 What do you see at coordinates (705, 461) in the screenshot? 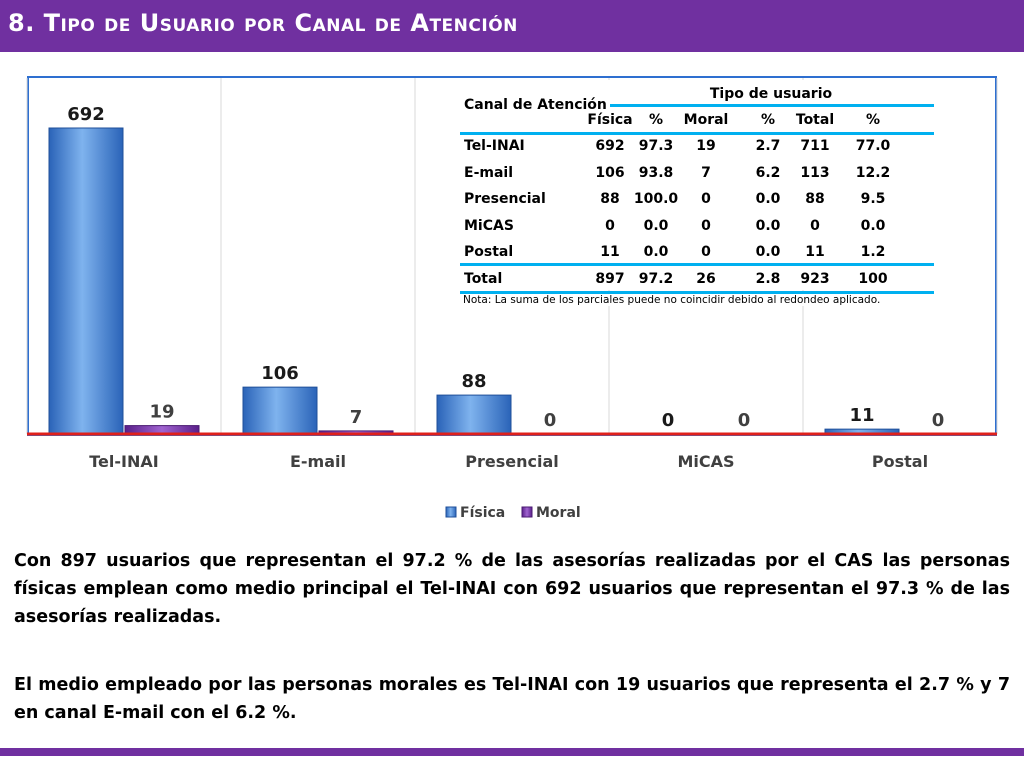
I see `category-label: MiCAS` at bounding box center [705, 461].